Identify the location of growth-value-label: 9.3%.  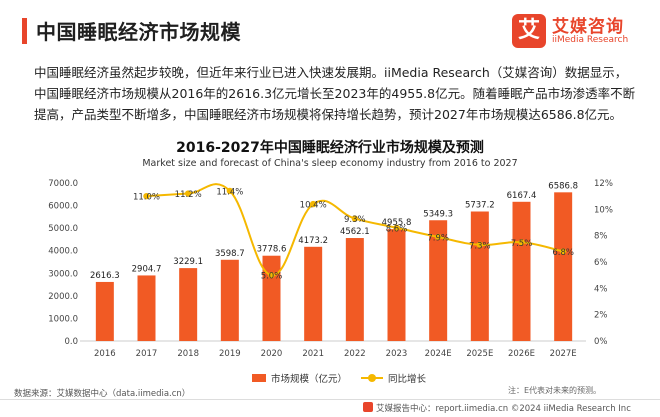
(355, 220).